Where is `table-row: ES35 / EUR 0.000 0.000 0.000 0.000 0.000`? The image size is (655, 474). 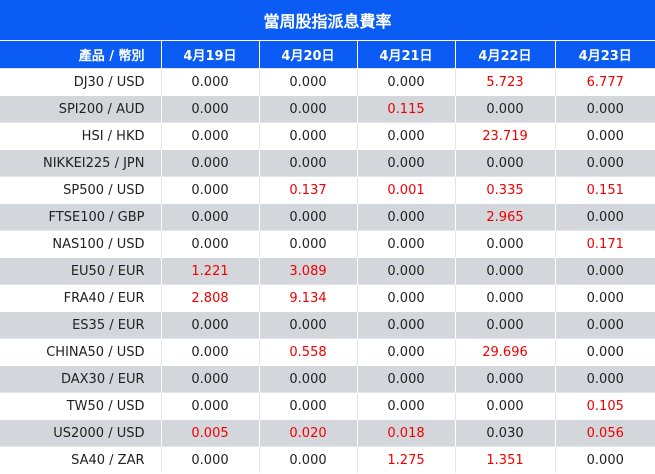 table-row: ES35 / EUR 0.000 0.000 0.000 0.000 0.000 is located at coordinates (327, 325).